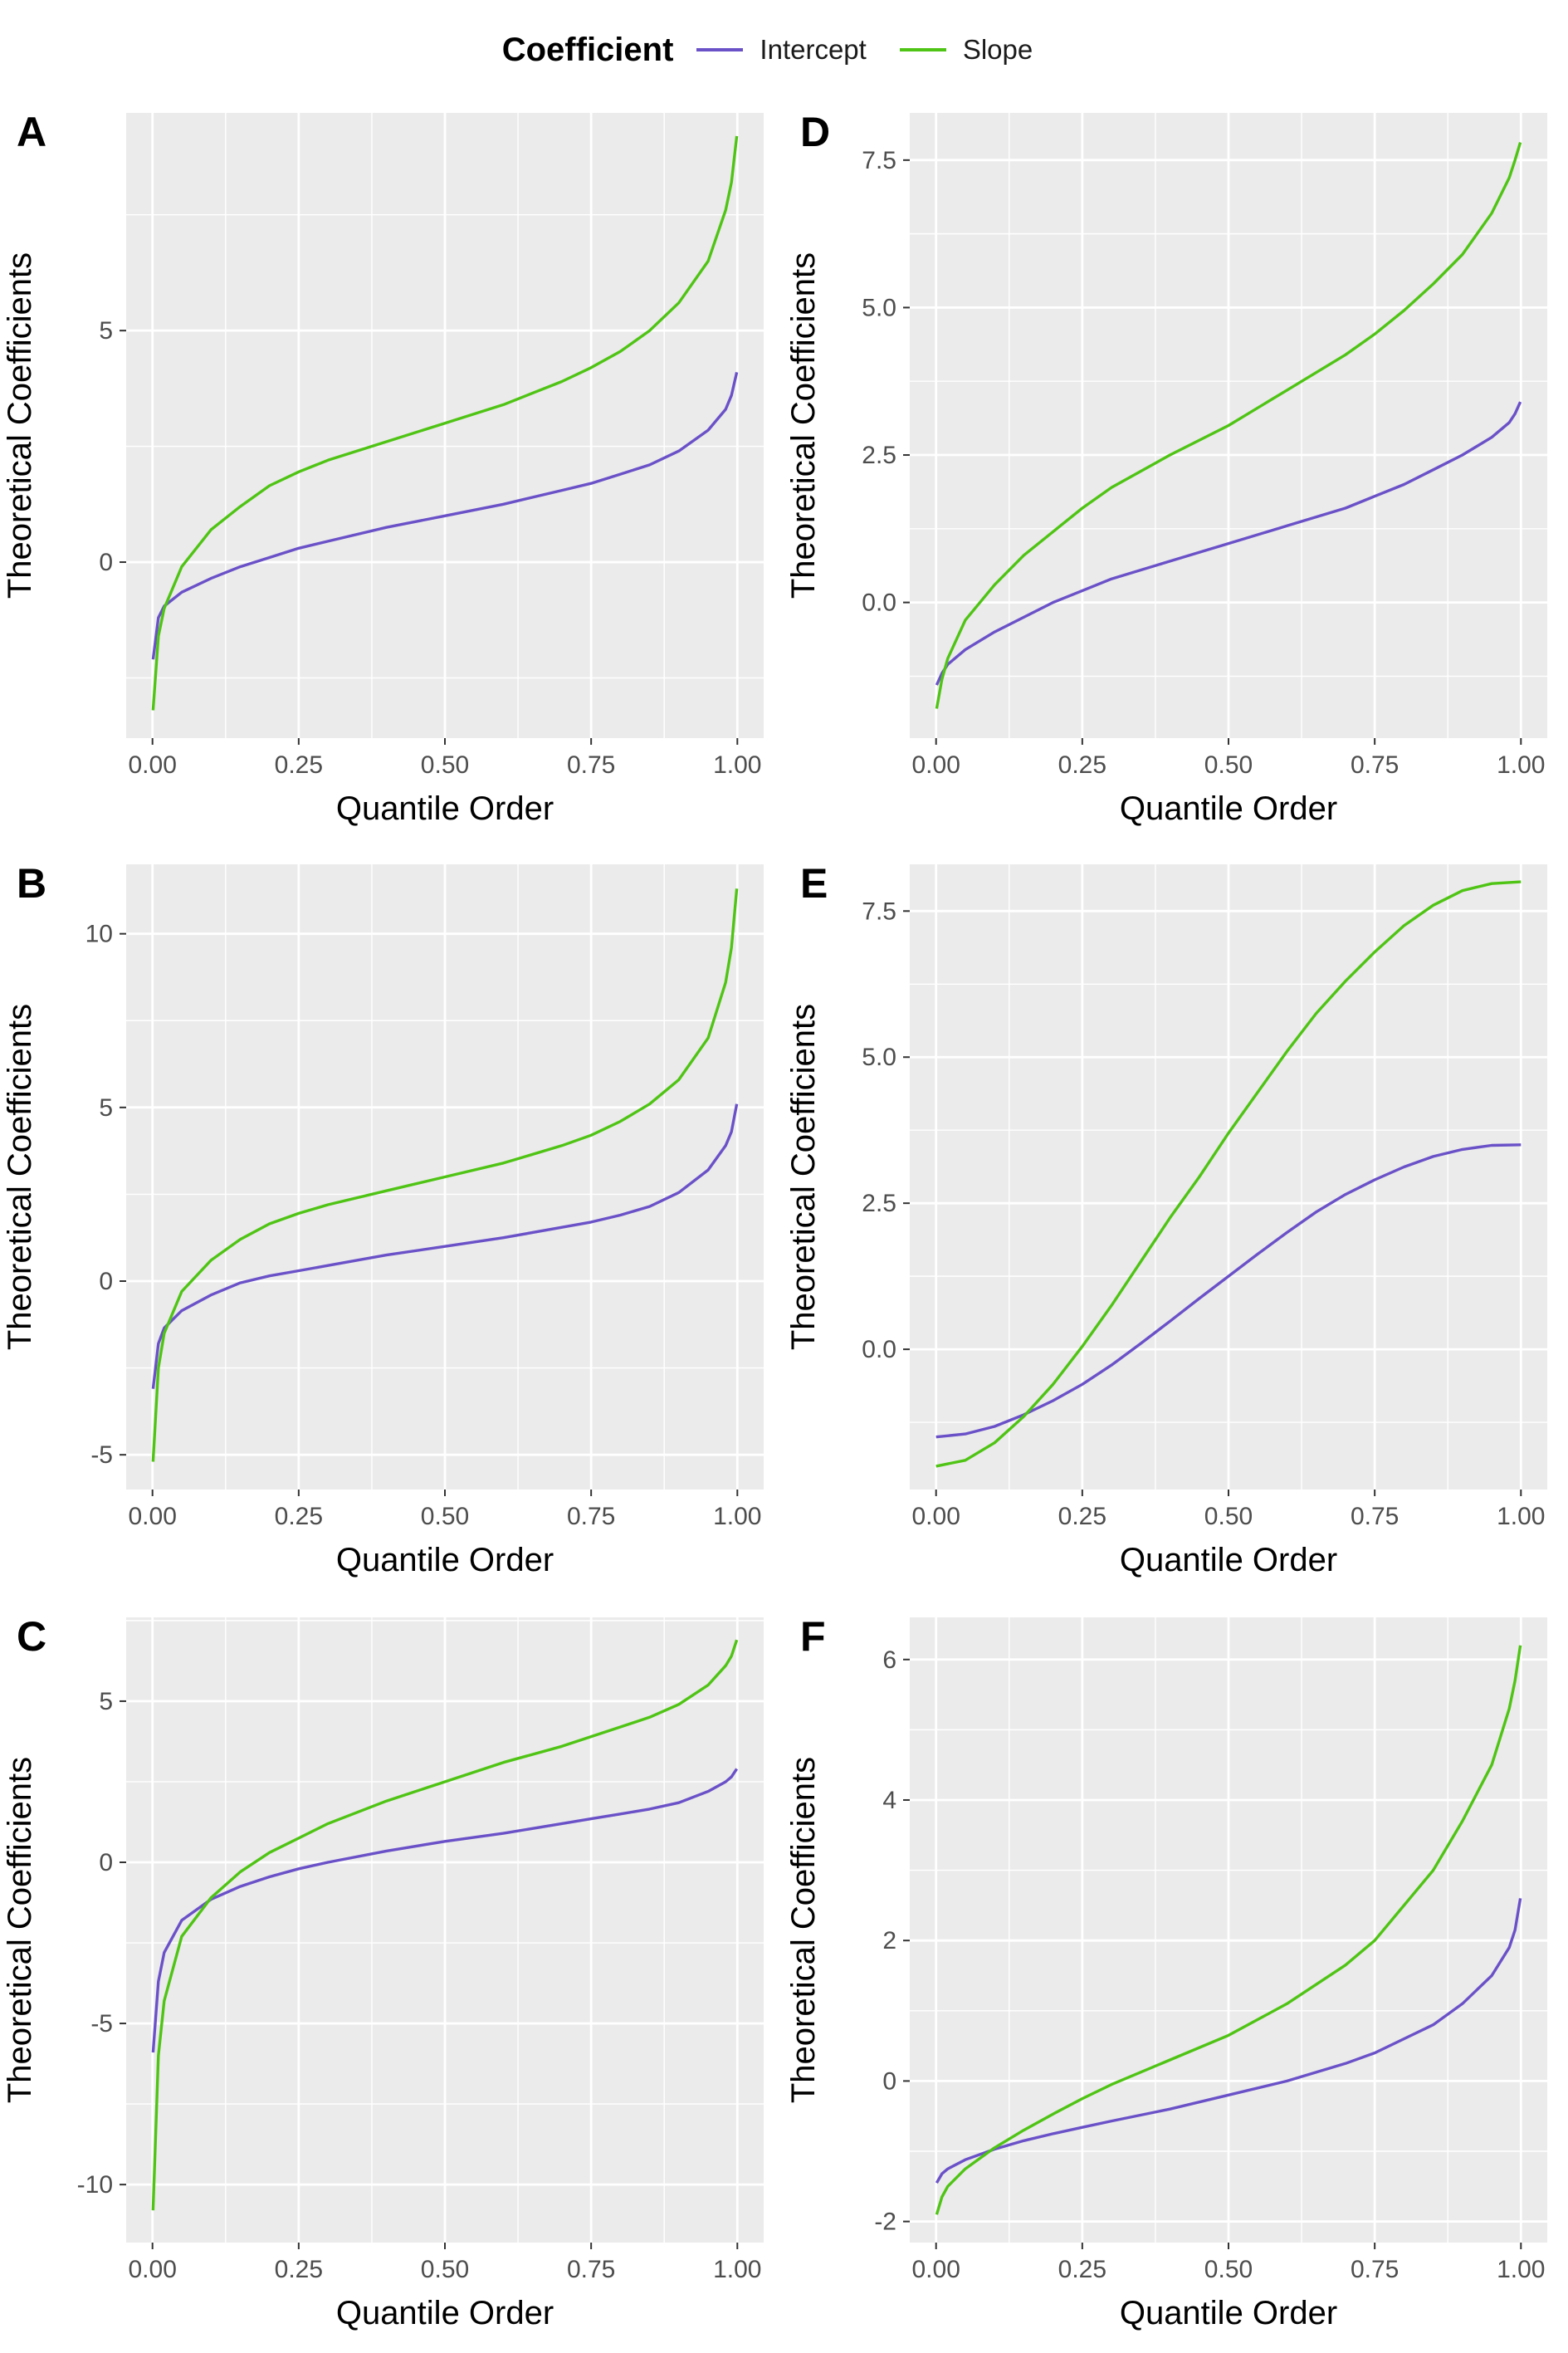  Describe the element at coordinates (923, 49) in the screenshot. I see `legend-key-slope` at that location.